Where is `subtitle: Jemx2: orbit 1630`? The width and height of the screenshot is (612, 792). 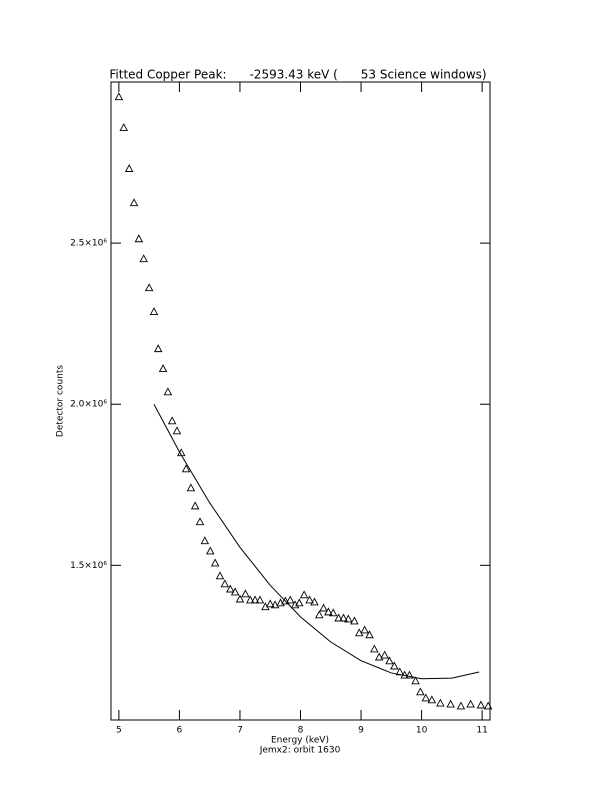
subtitle: Jemx2: orbit 1630 is located at coordinates (300, 751).